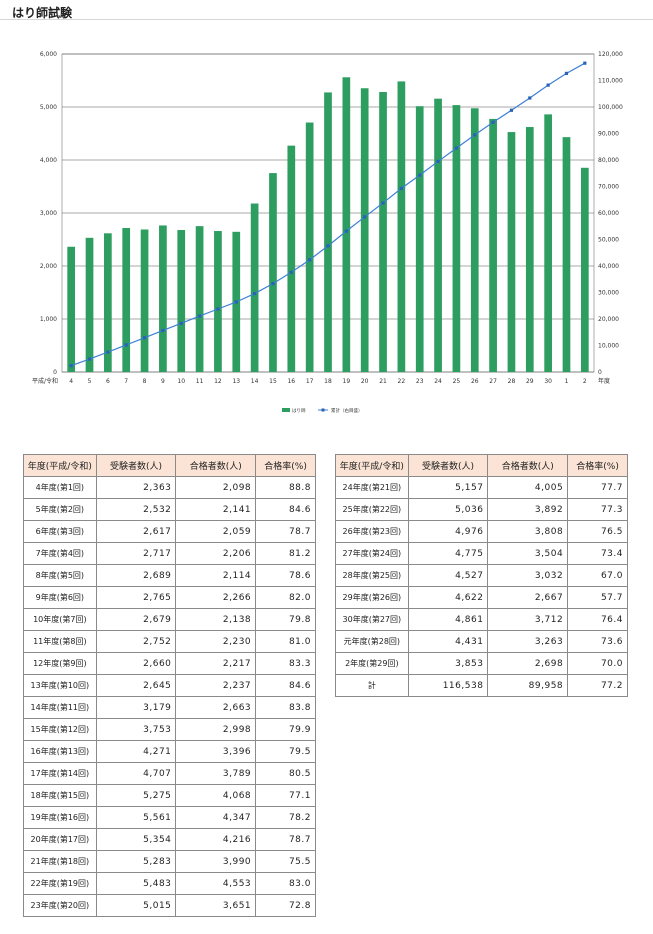 This screenshot has width=653, height=934. Describe the element at coordinates (512, 381) in the screenshot. I see `x-tick-label: 28` at that location.